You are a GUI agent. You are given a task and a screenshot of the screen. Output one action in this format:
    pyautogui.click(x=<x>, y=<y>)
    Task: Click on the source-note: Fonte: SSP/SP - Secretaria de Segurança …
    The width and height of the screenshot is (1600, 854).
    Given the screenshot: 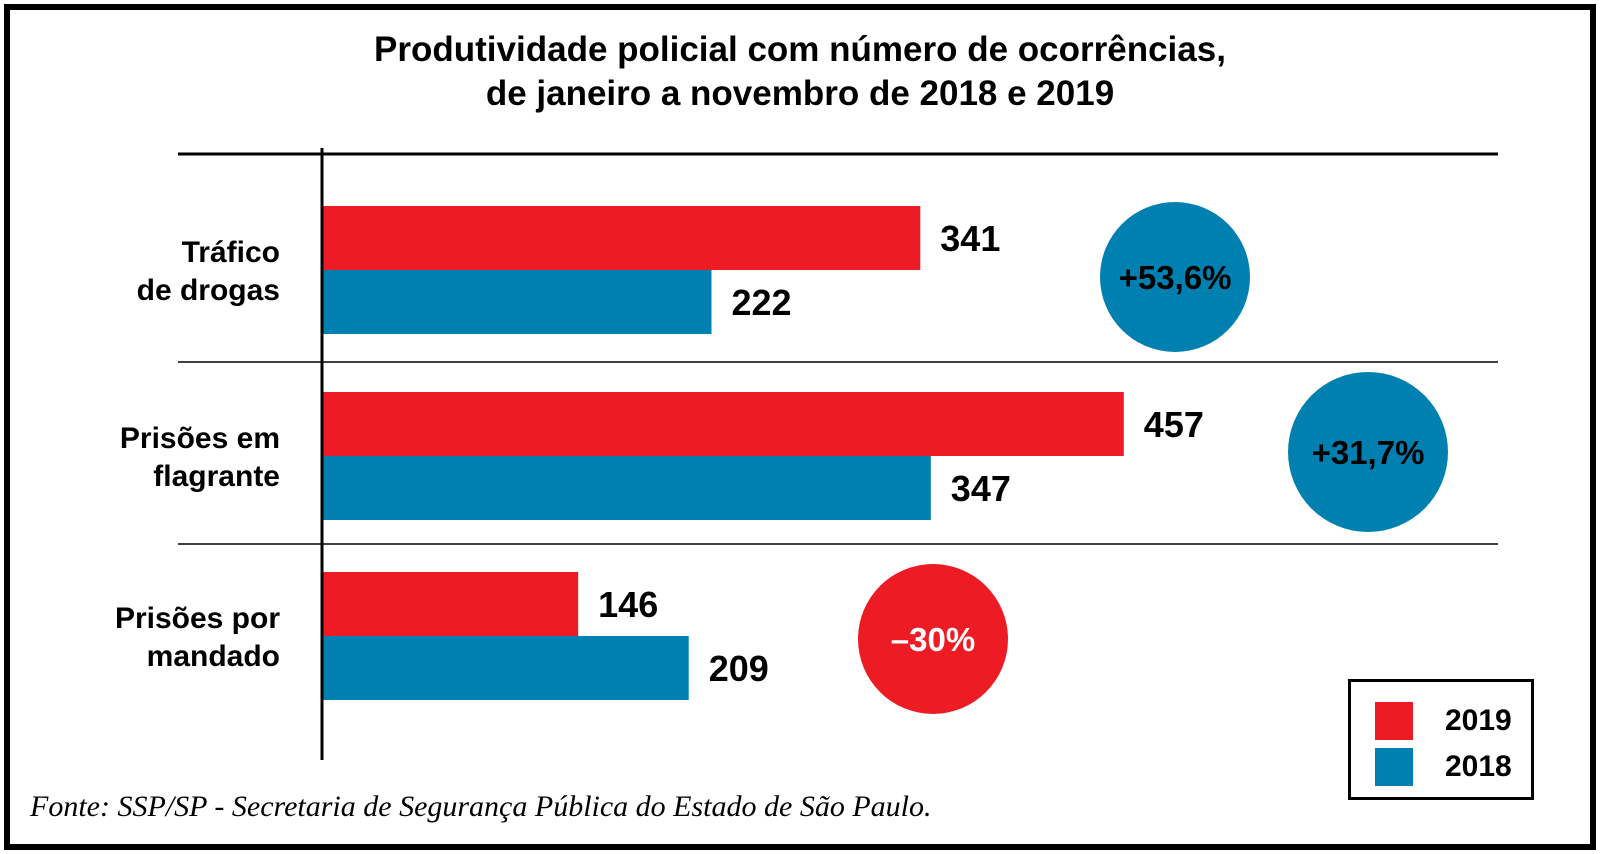 What is the action you would take?
    pyautogui.click(x=481, y=806)
    